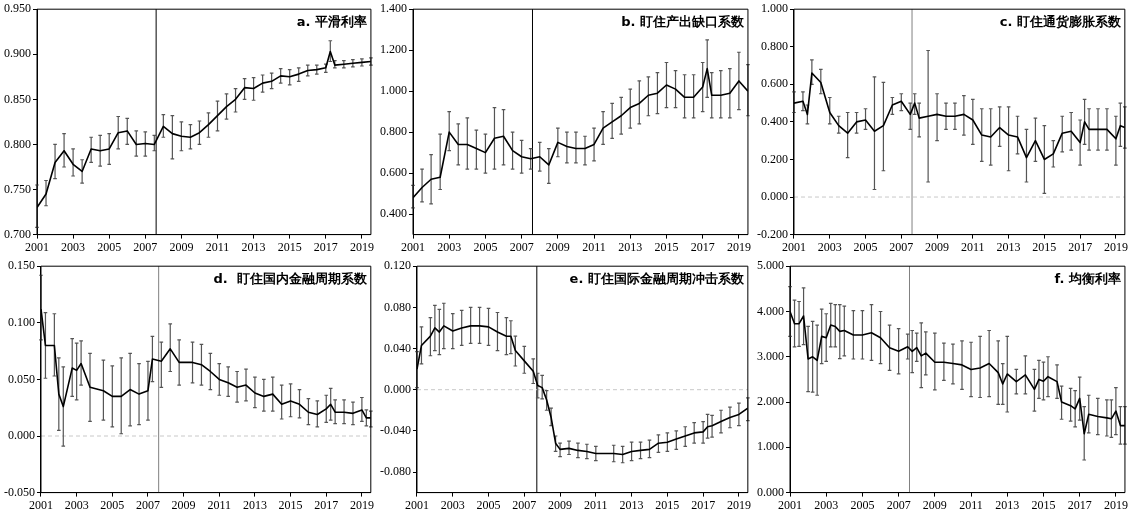 The width and height of the screenshot is (1130, 515). Describe the element at coordinates (21, 321) in the screenshot. I see `y-tick-label: 0.100` at that location.